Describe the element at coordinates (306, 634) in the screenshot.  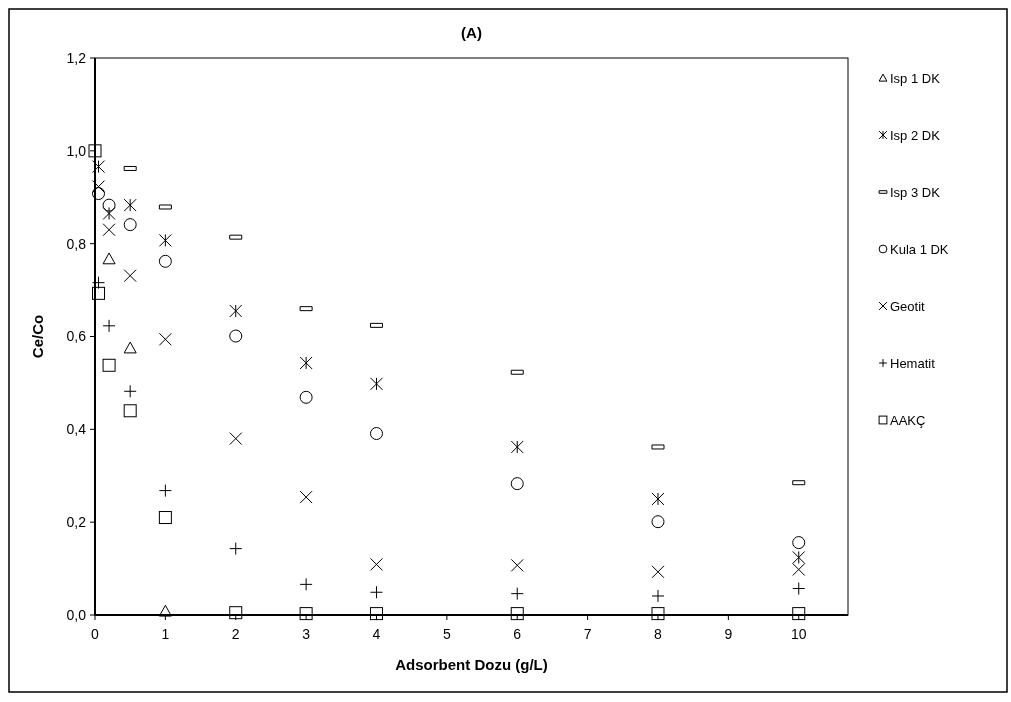
I see `x-tick-label: 3` at that location.